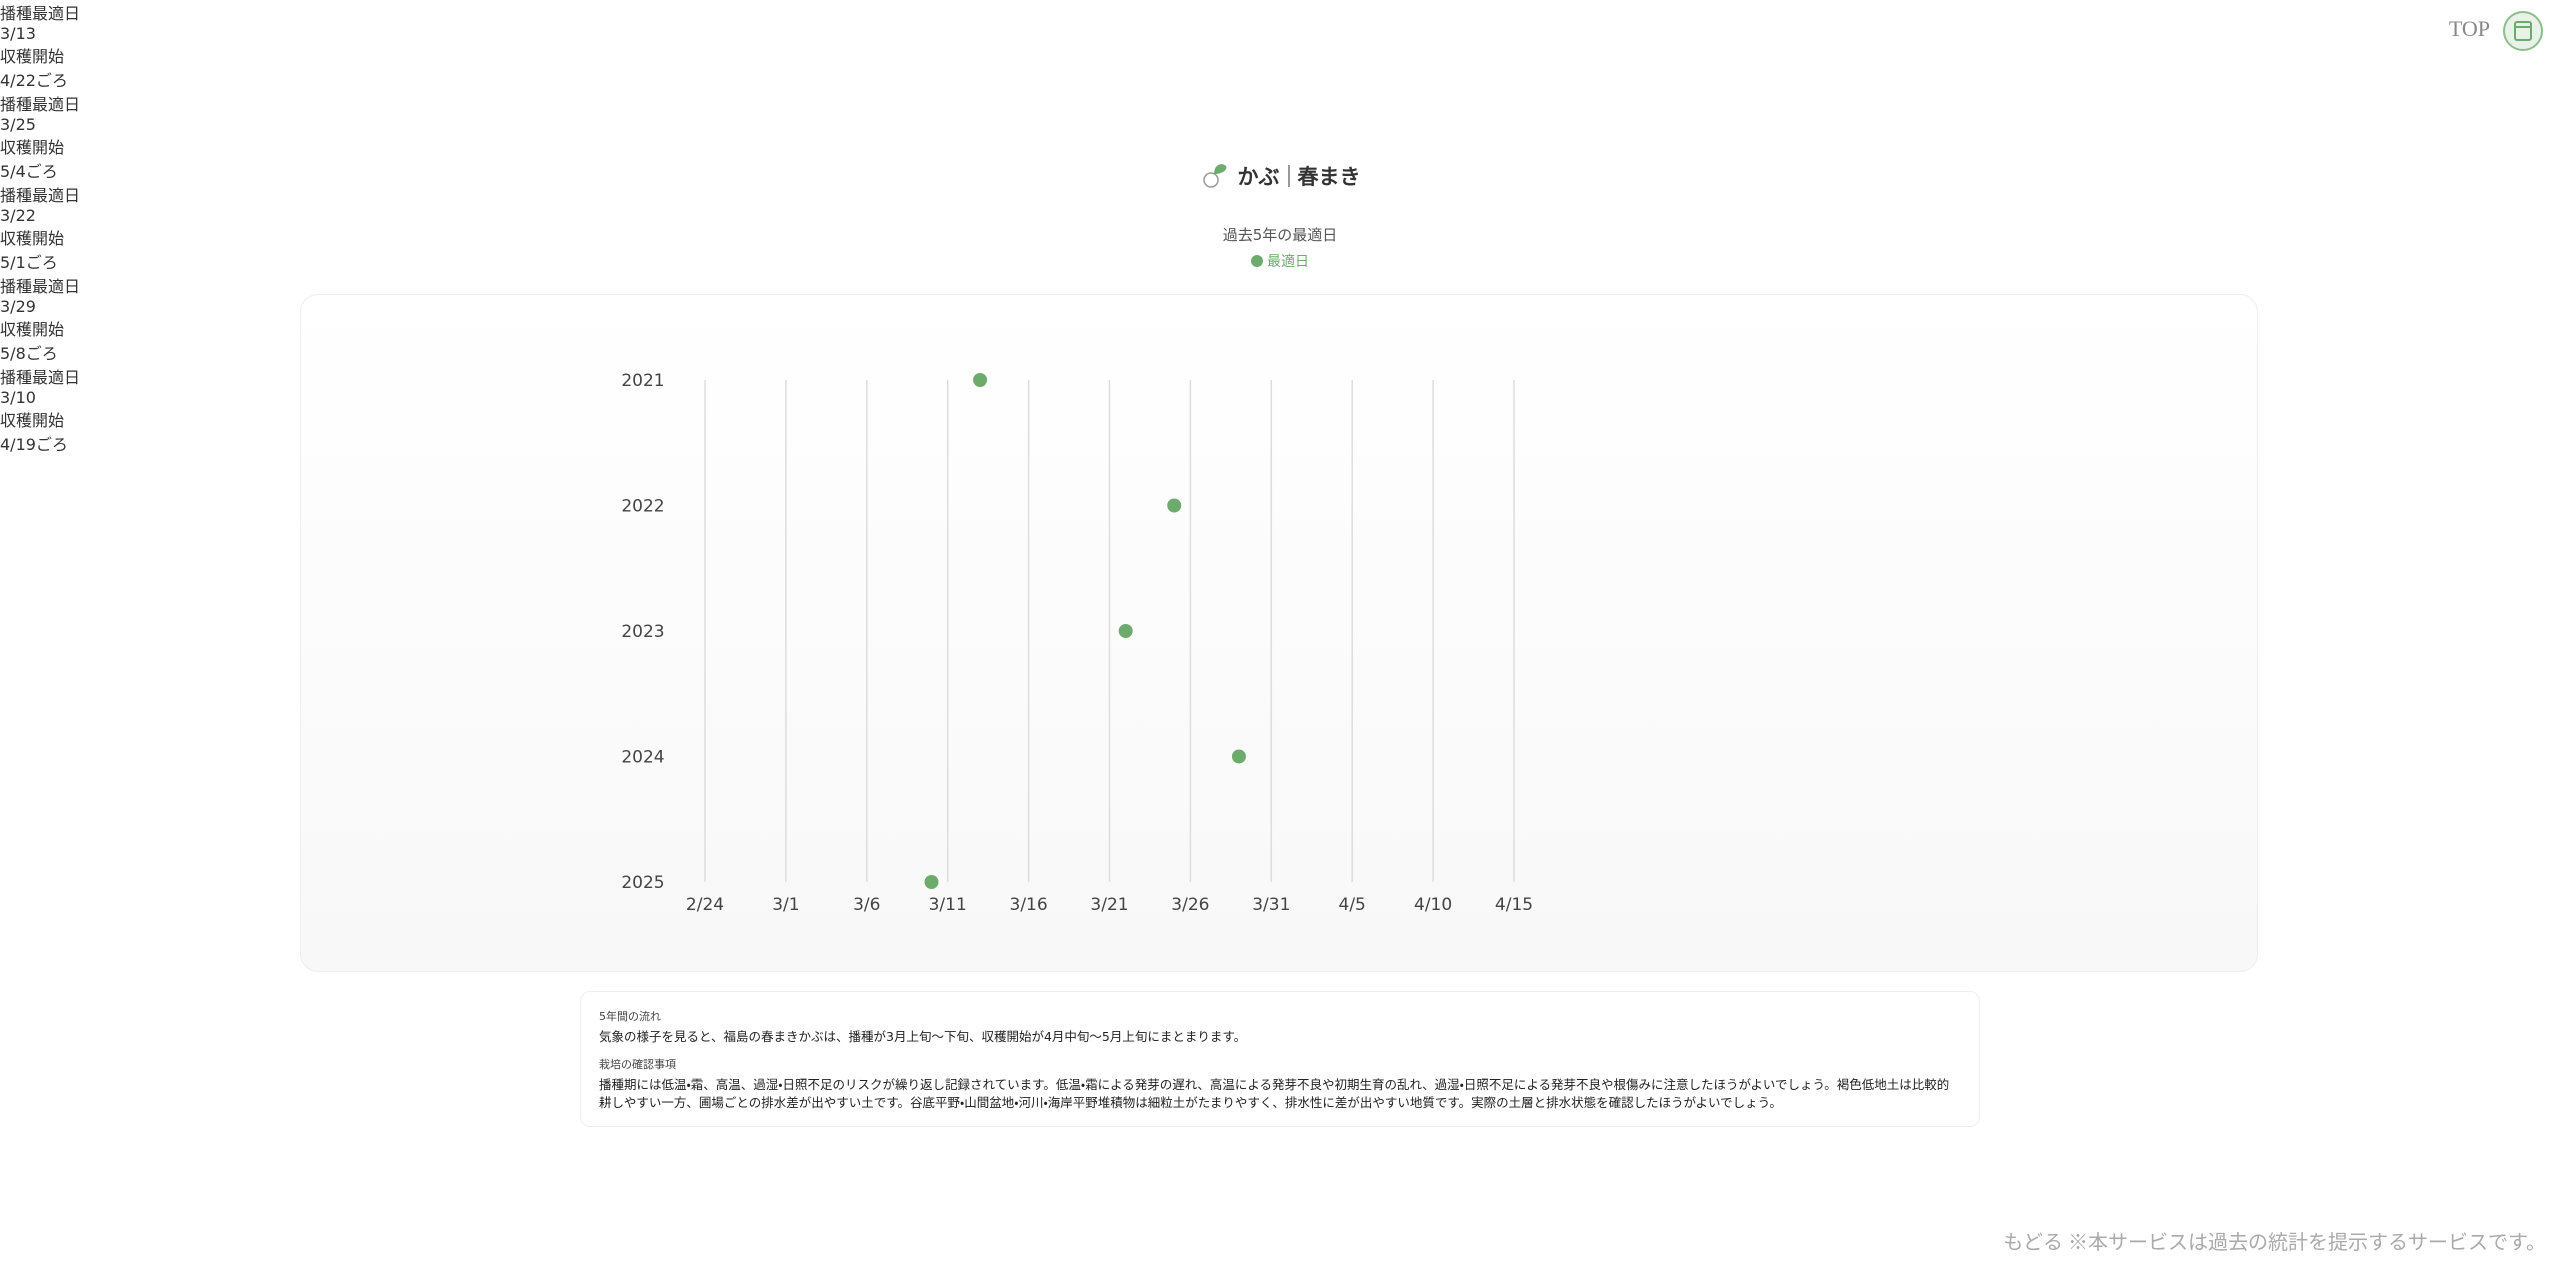 This screenshot has height=1271, width=2560. I want to click on y-tick-label: 2024, so click(642, 758).